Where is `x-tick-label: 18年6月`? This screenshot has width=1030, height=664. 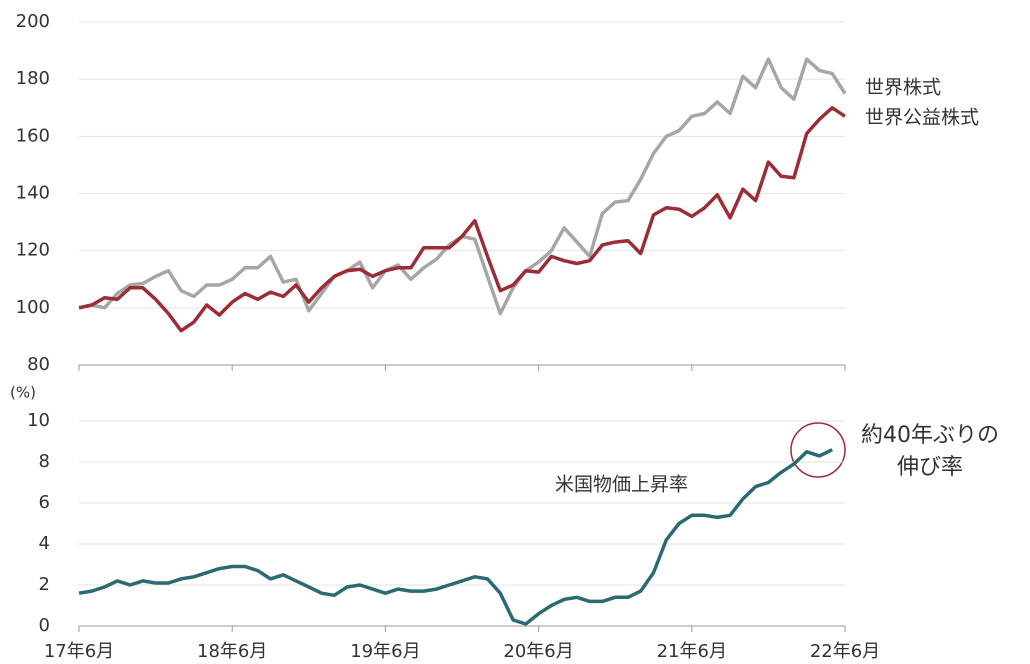
x-tick-label: 18年6月 is located at coordinates (232, 651).